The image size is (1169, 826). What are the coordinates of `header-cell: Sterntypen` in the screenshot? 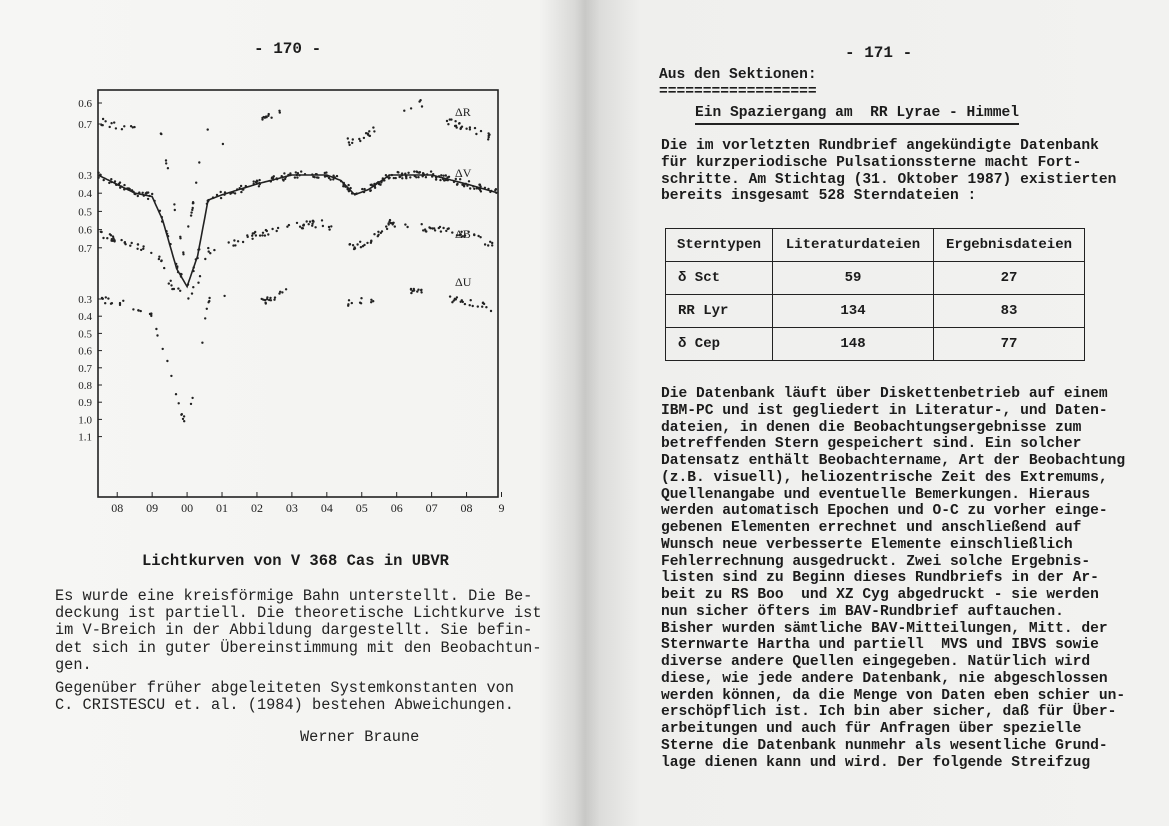 It's located at (719, 245).